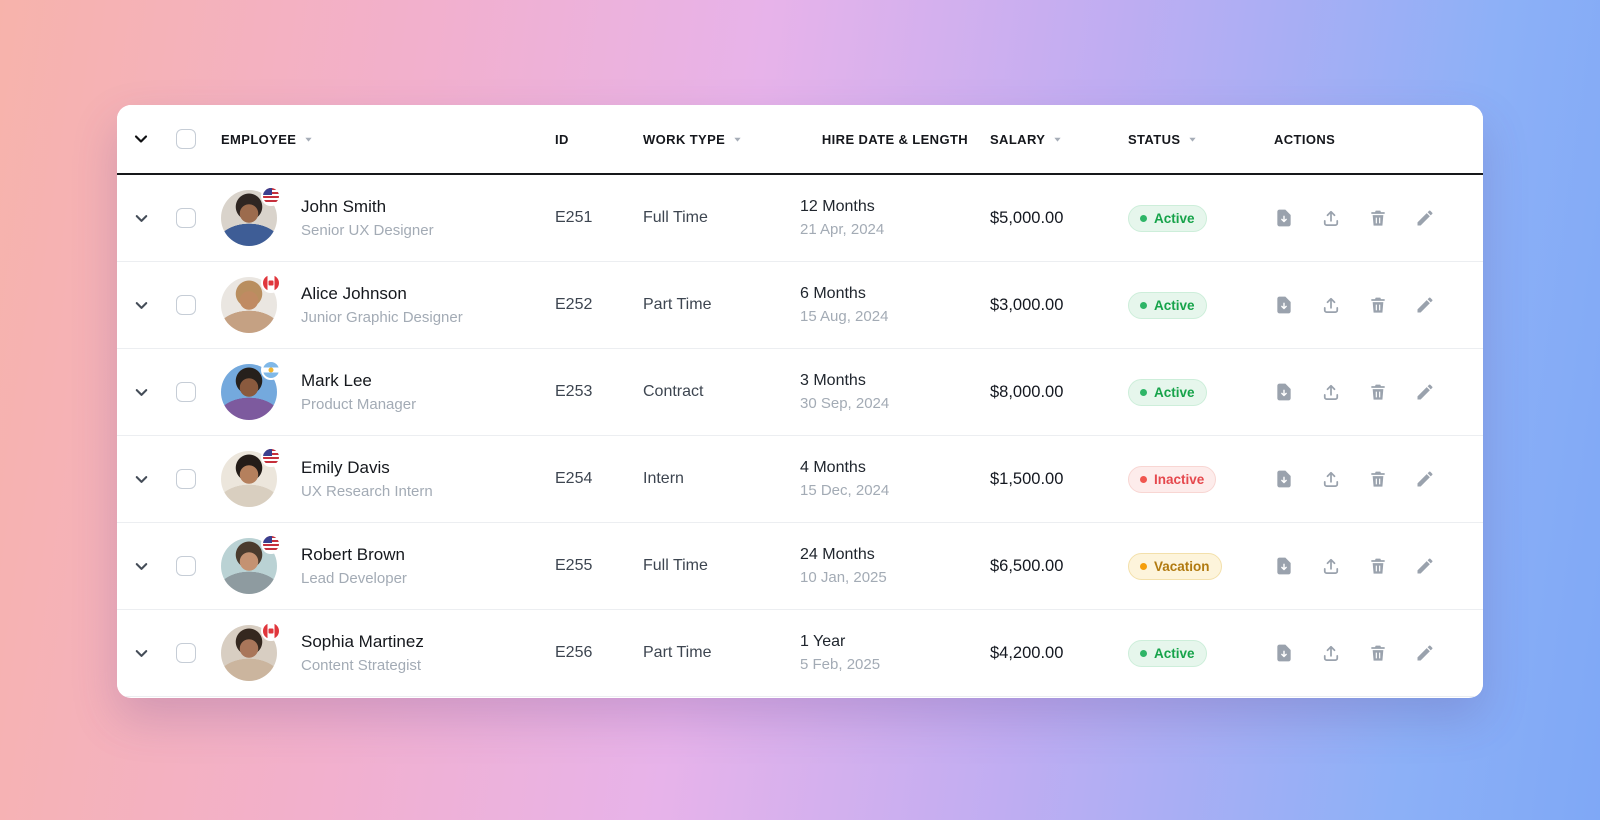  I want to click on hire-length: 1 Year, so click(823, 641).